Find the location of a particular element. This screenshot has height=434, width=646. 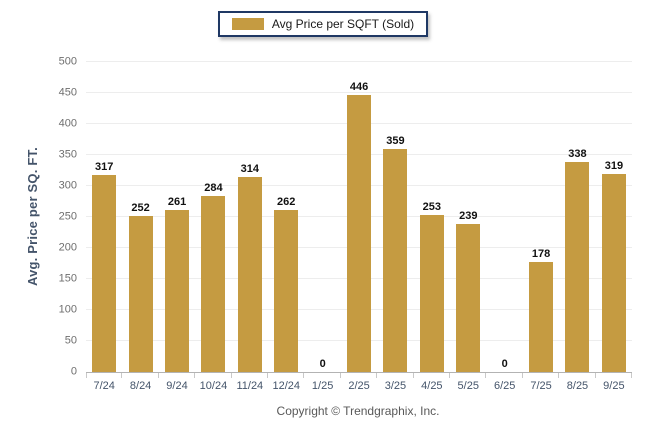

y-axis-title: Avg. Price per SQ. FT. is located at coordinates (32, 217).